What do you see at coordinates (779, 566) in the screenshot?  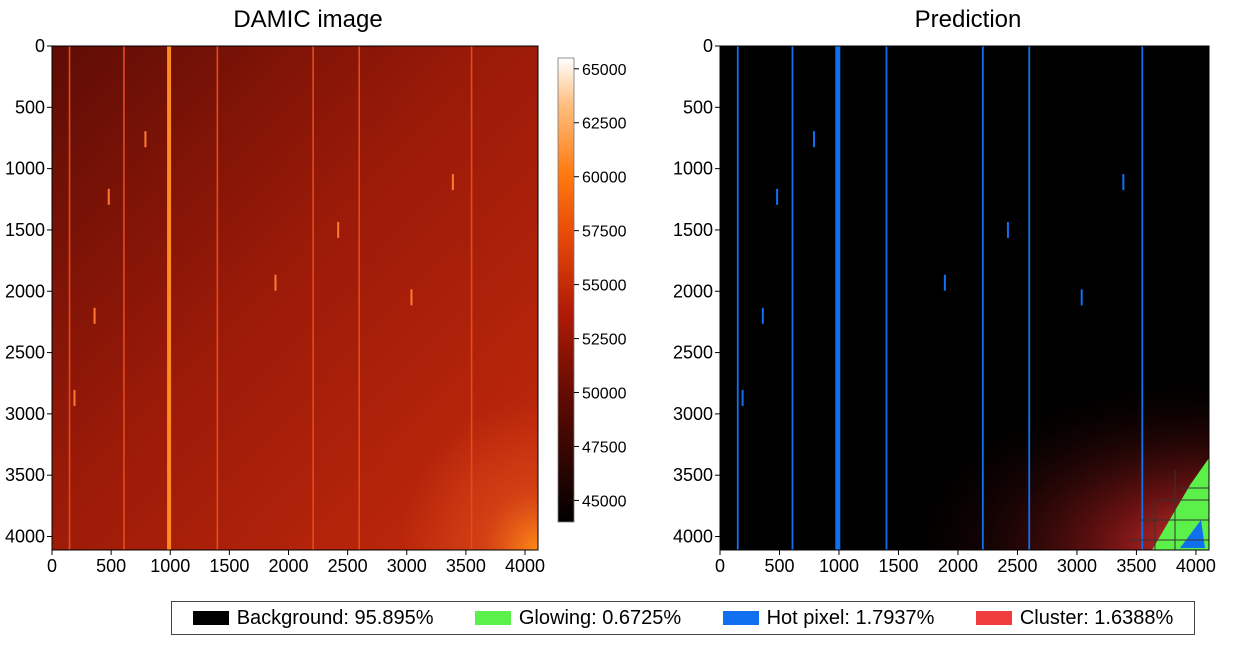 I see `right-x-tick-label: 500` at bounding box center [779, 566].